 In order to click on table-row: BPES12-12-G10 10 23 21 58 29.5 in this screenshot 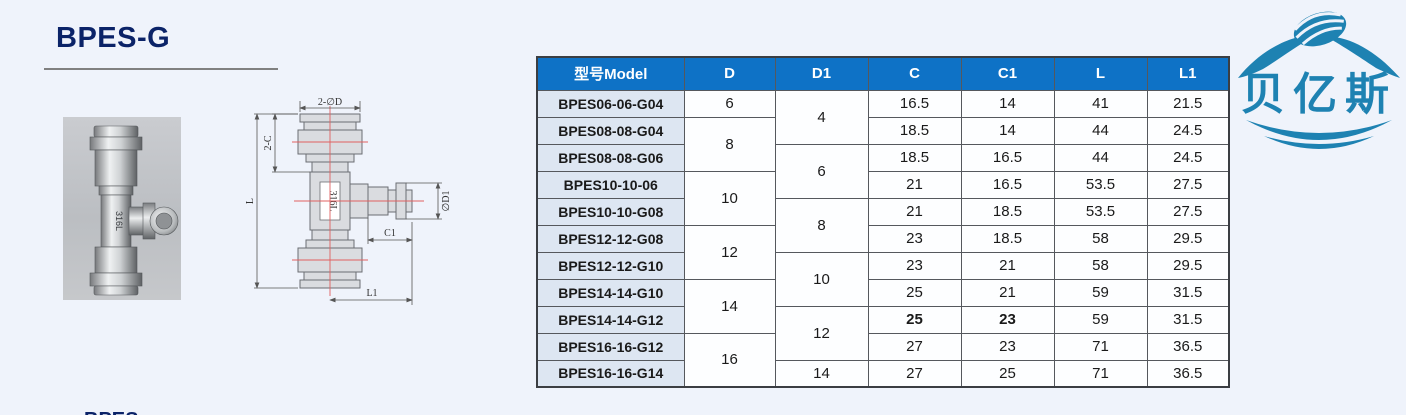, I will do `click(883, 279)`.